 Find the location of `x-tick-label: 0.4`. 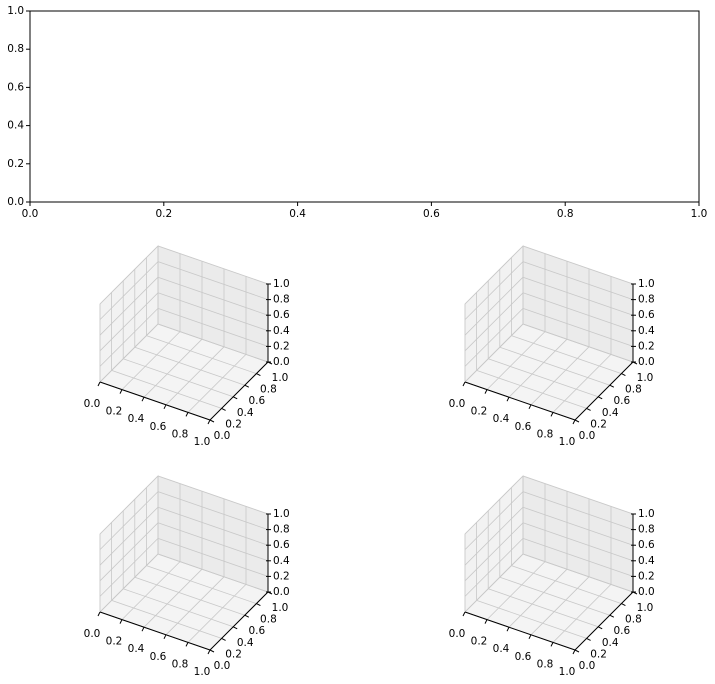

x-tick-label: 0.4 is located at coordinates (501, 649).